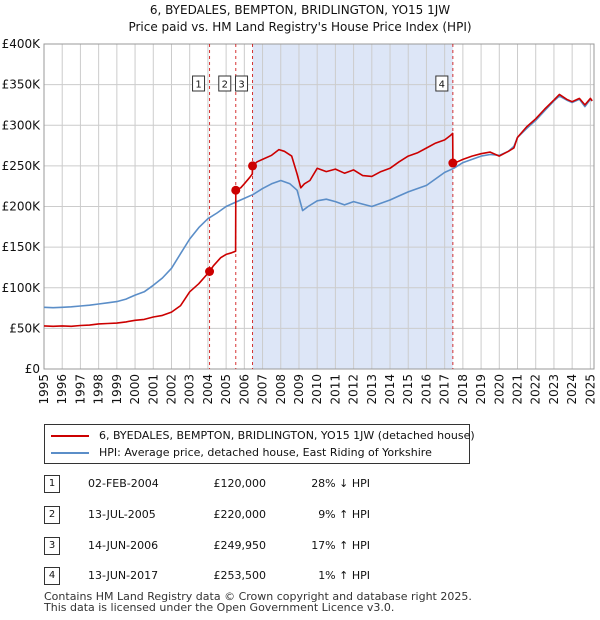  Describe the element at coordinates (22, 85) in the screenshot. I see `y-tick-label: £350K` at that location.